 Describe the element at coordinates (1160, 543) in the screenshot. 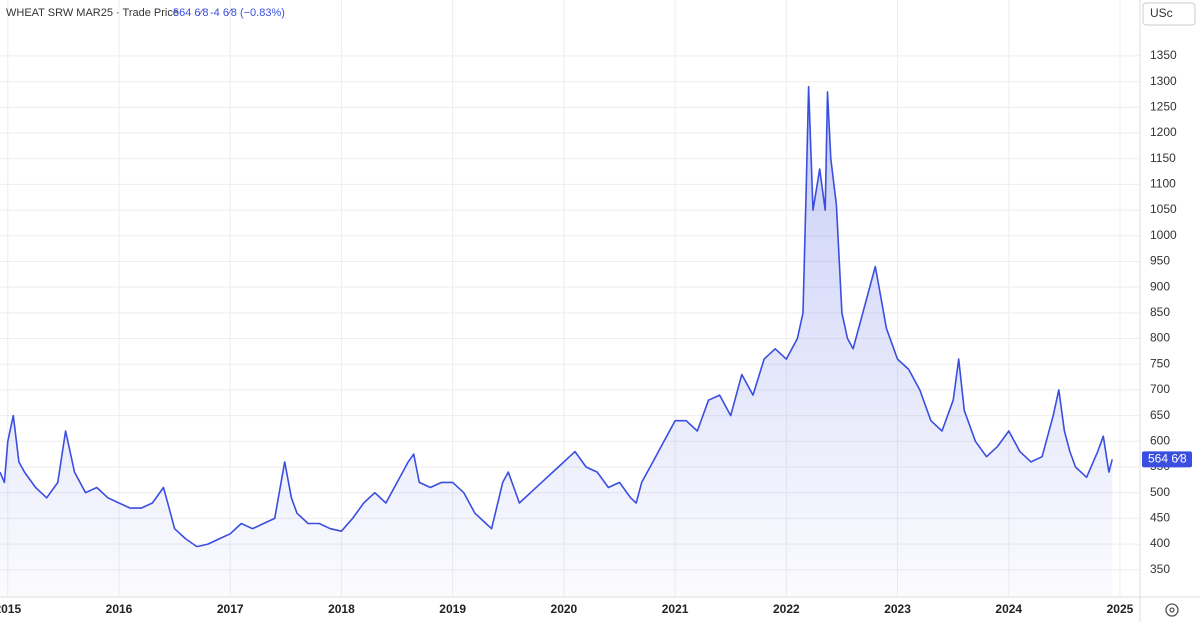

I see `y-tick-label: 400` at that location.